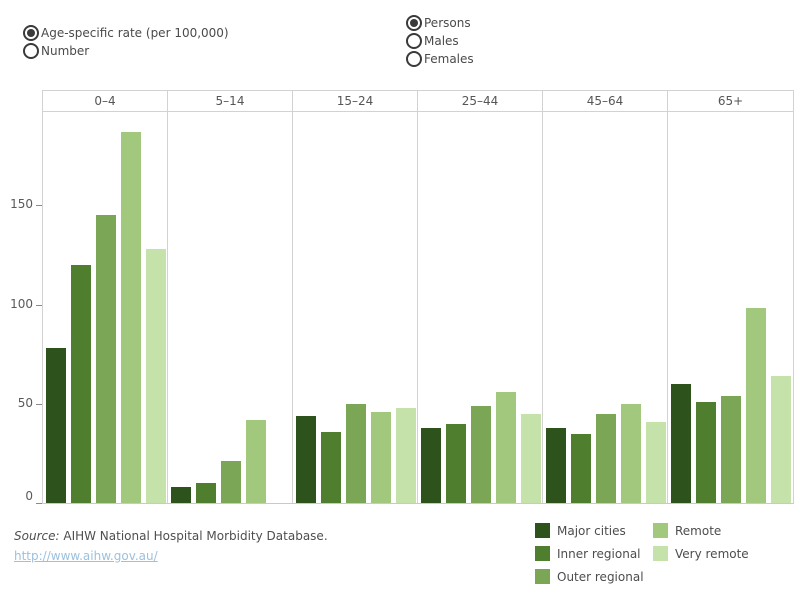 The width and height of the screenshot is (800, 600). I want to click on panel-5-14: 5–14, so click(230, 297).